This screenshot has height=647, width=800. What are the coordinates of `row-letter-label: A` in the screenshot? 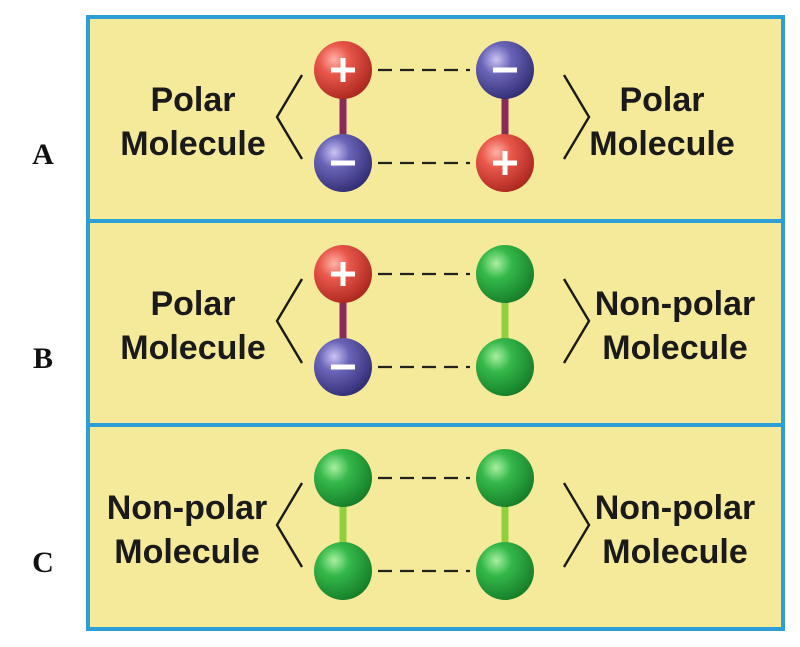 It's located at (43, 154).